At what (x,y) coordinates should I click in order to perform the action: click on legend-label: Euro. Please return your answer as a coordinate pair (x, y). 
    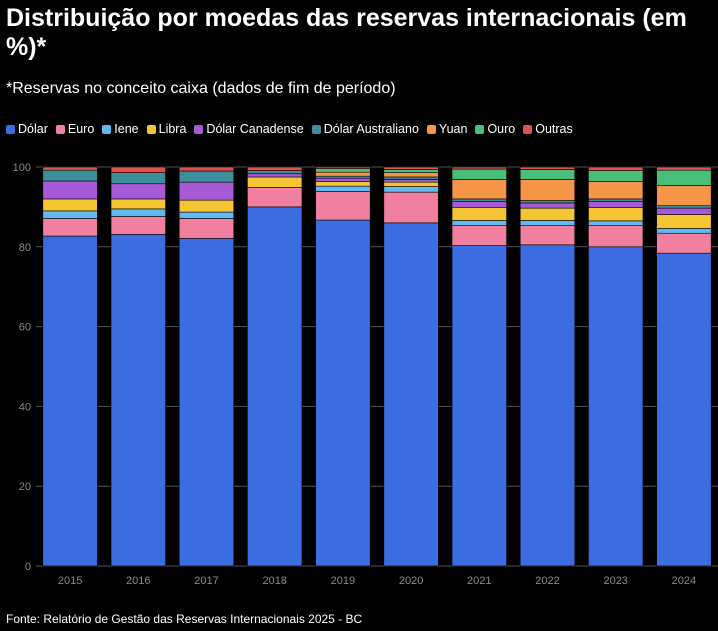
    Looking at the image, I should click on (81, 129).